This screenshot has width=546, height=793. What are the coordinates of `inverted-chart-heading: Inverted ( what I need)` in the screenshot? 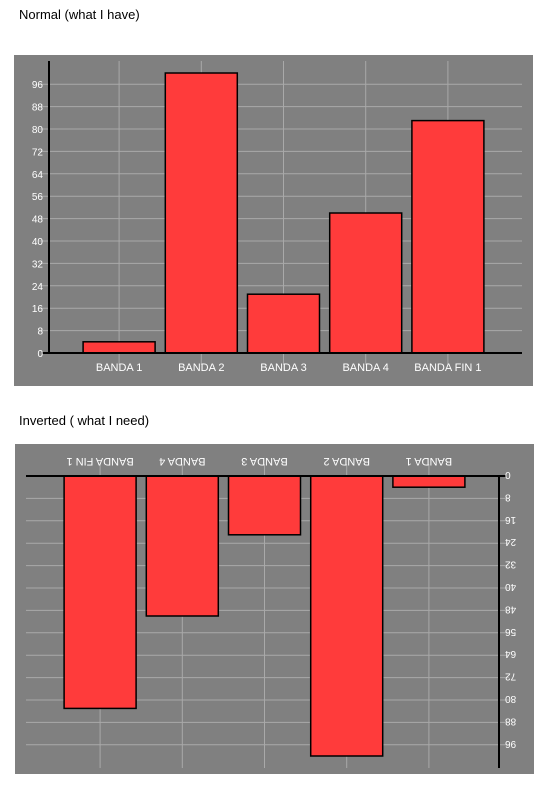 It's located at (84, 420).